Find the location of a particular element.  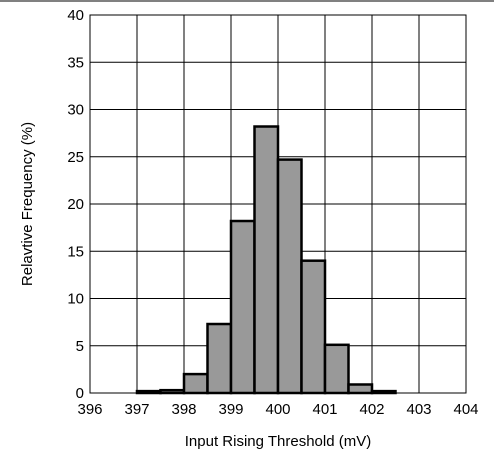

x-tick-label: 404 is located at coordinates (465, 409).